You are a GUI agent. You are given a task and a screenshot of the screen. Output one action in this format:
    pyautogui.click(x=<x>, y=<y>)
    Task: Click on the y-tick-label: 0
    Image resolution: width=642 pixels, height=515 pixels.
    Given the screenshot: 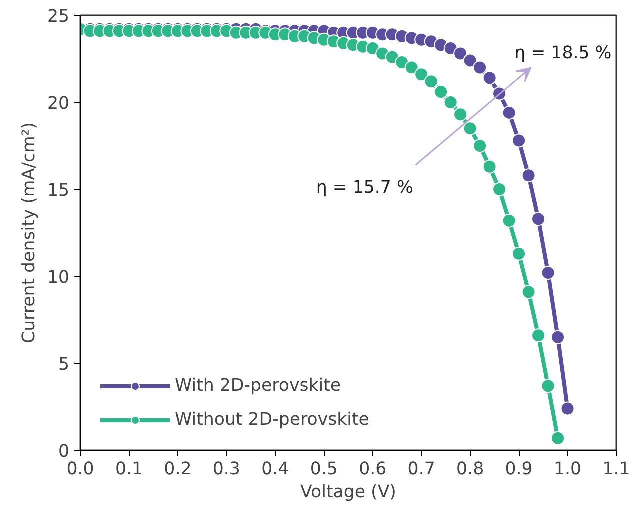 What is the action you would take?
    pyautogui.click(x=64, y=452)
    